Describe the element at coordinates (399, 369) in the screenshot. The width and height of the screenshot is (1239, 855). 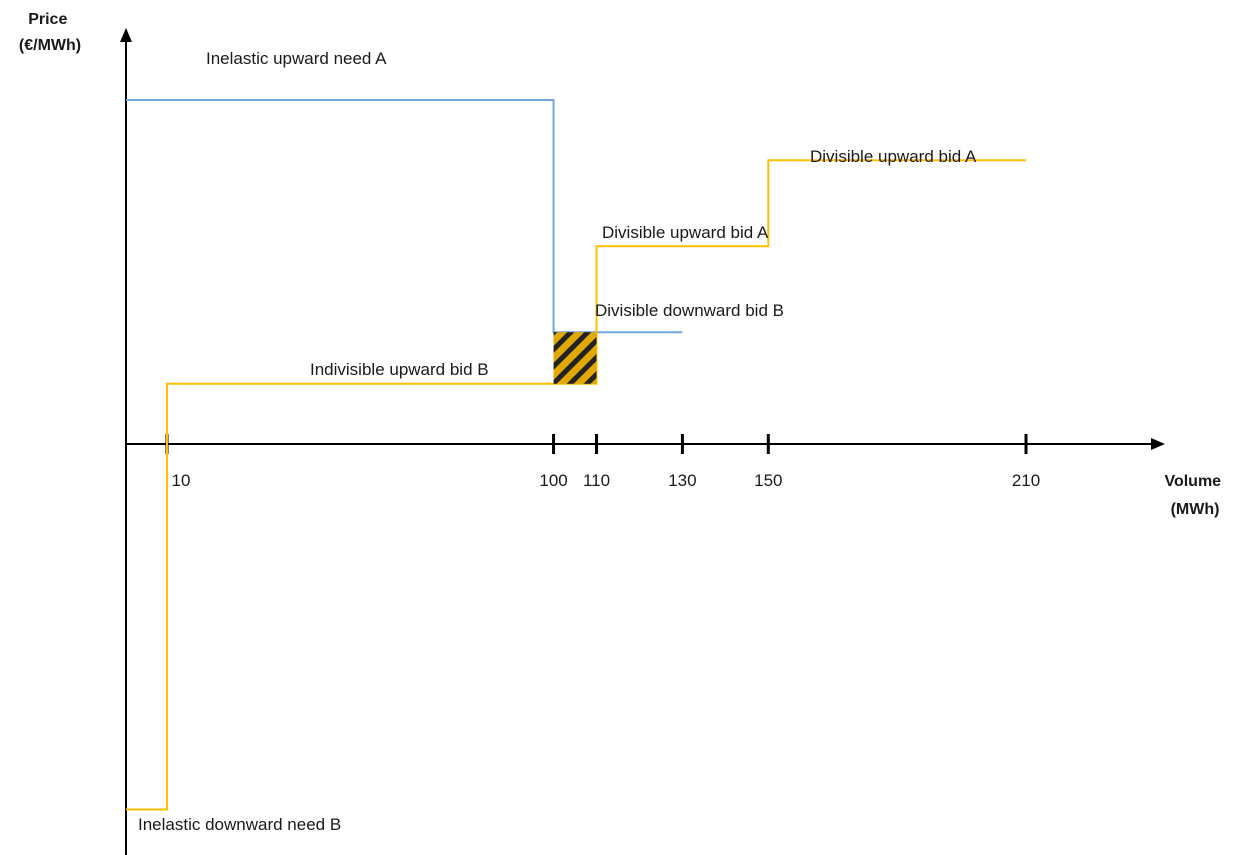
I see `annotation-indivisible-upward-bid-b: Indivisible upward bid B` at that location.